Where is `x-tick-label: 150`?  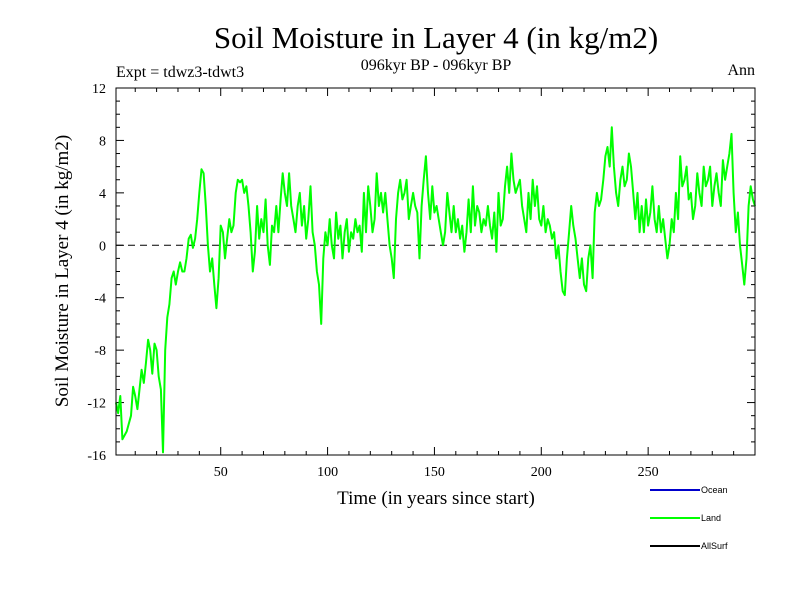 x-tick-label: 150 is located at coordinates (434, 472).